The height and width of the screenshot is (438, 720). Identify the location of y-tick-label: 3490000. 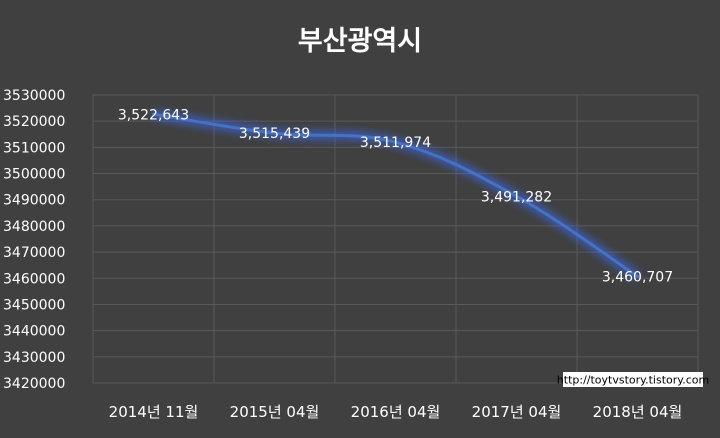
(34, 201).